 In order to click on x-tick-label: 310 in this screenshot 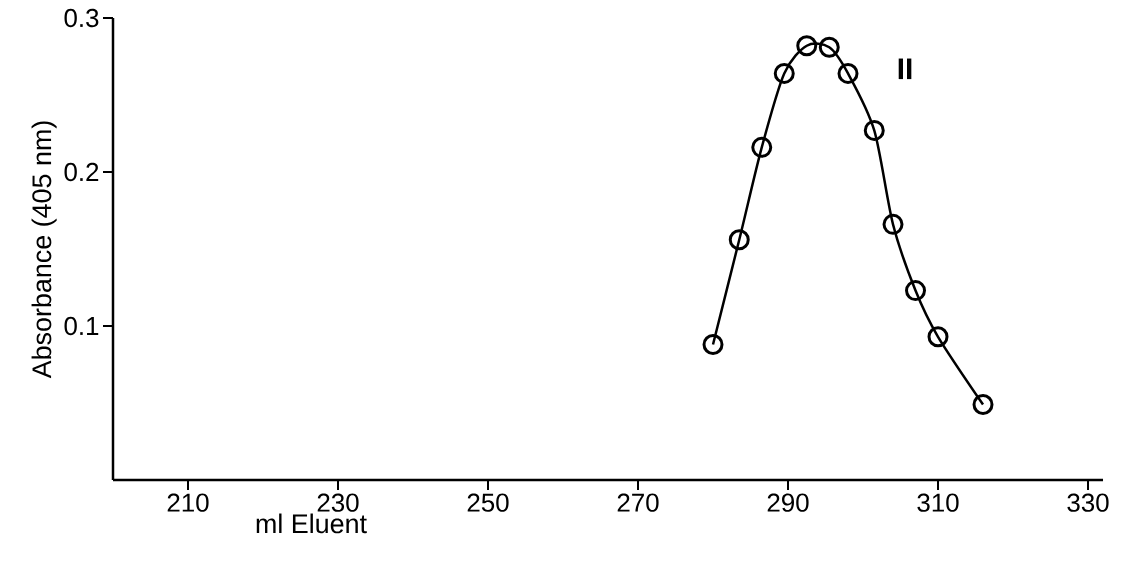, I will do `click(938, 502)`.